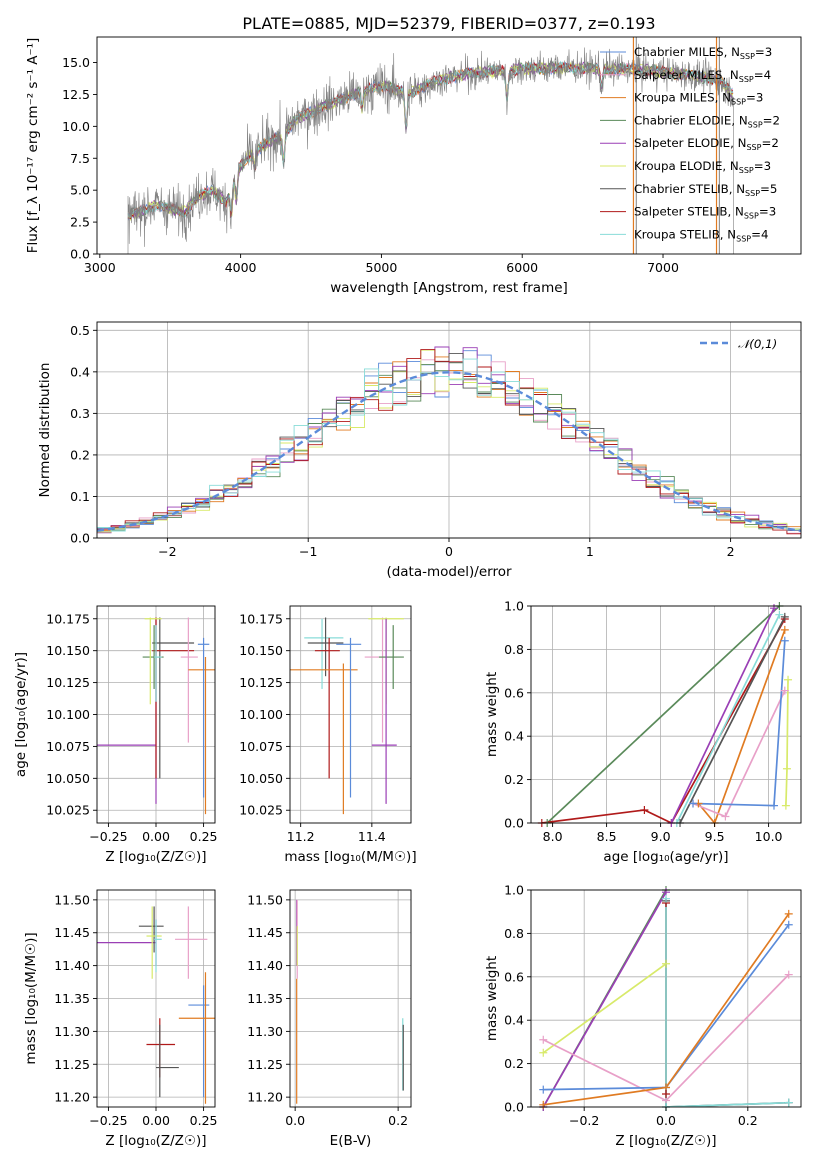 The height and width of the screenshot is (1174, 819). Describe the element at coordinates (68, 746) in the screenshot. I see `y-tick-label: 10.075` at that location.